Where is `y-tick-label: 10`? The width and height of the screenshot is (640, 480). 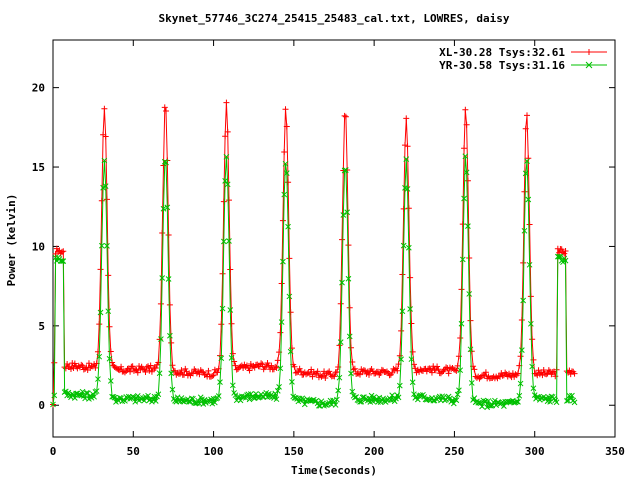 y-tick-label: 10 is located at coordinates (38, 246).